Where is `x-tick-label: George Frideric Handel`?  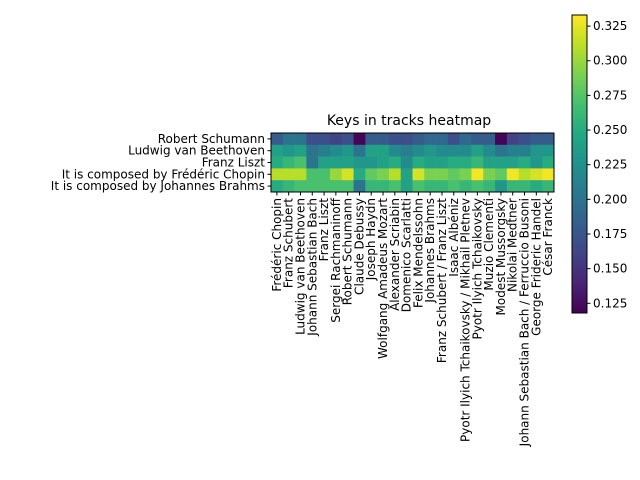
x-tick-label: George Frideric Handel is located at coordinates (536, 267).